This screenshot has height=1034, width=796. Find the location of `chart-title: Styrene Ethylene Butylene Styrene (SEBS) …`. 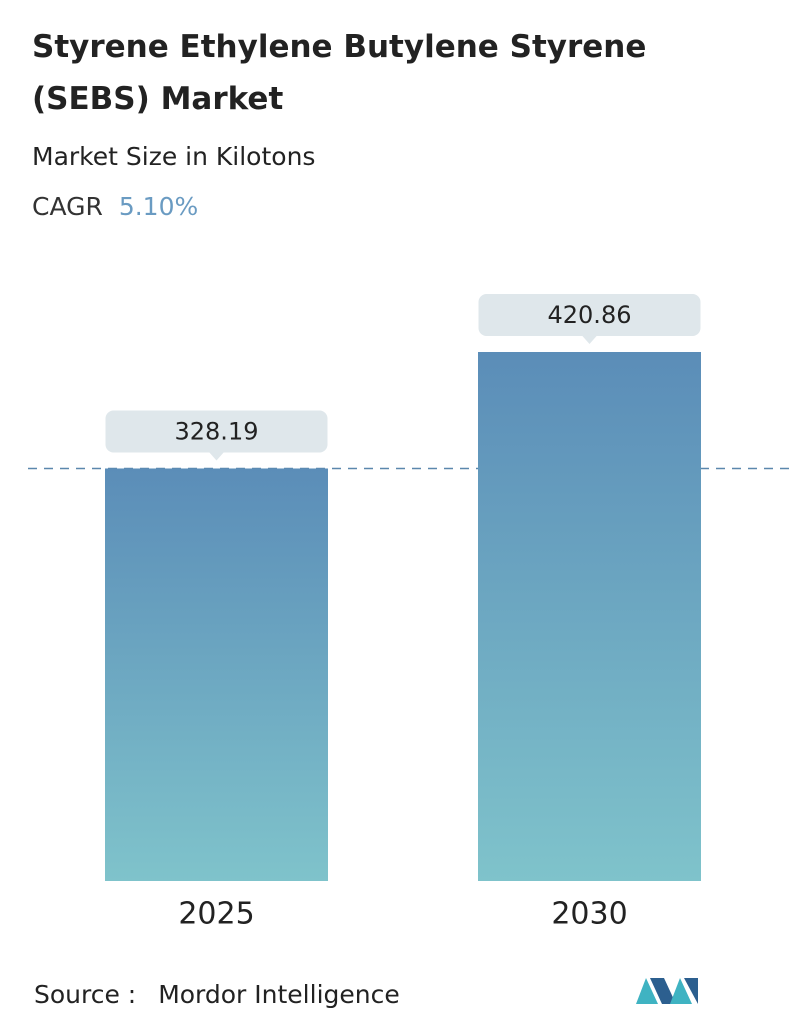

chart-title: Styrene Ethylene Butylene Styrene (SEBS) … is located at coordinates (339, 73).